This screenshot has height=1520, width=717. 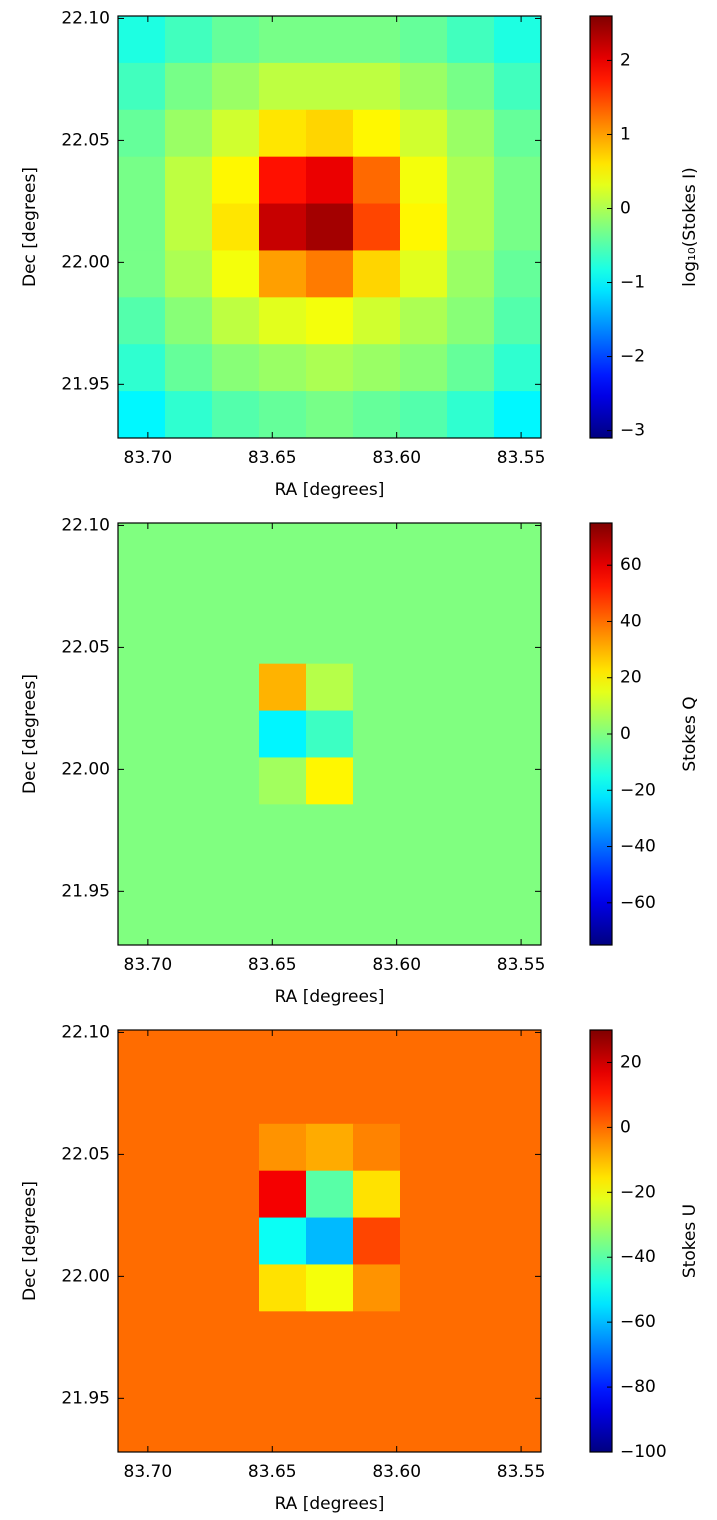 I want to click on x-tick-label: 83.60, so click(x=396, y=965).